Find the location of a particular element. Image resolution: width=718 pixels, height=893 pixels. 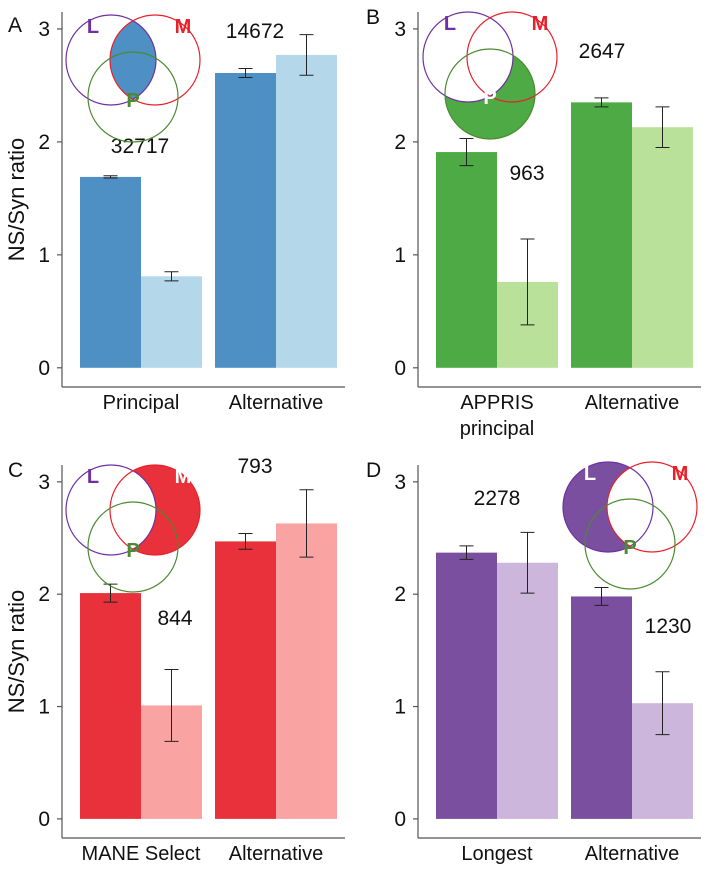

panel-label: A is located at coordinates (15, 25).